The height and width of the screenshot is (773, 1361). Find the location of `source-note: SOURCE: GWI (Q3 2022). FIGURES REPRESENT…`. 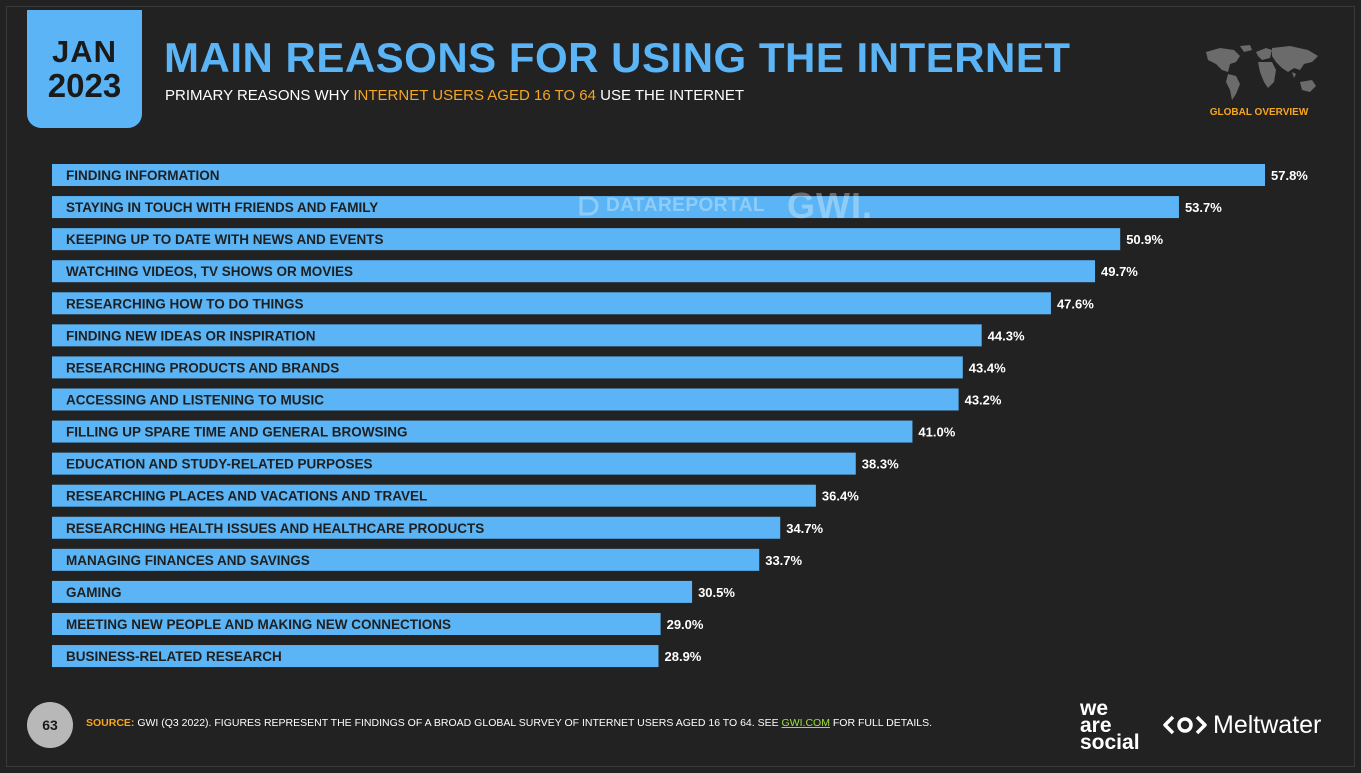

source-note: SOURCE: GWI (Q3 2022). FIGURES REPRESENT… is located at coordinates (509, 723).